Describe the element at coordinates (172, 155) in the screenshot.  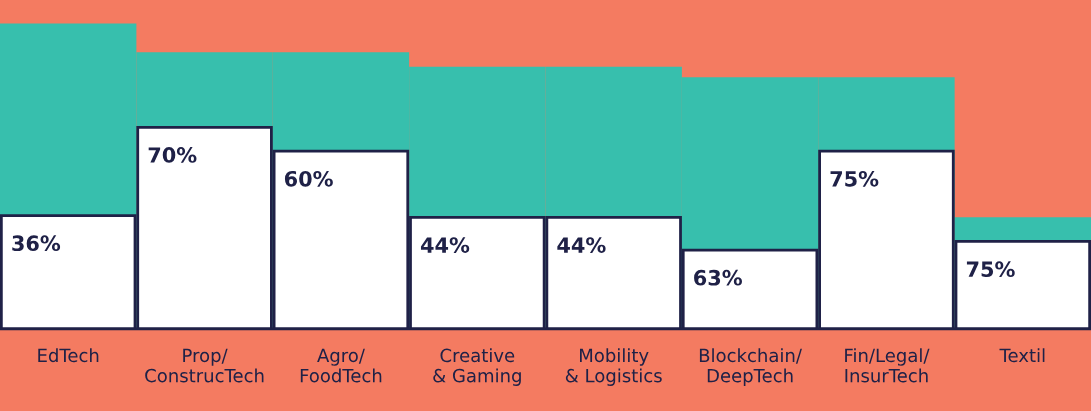
I see `annotation: 70%` at that location.